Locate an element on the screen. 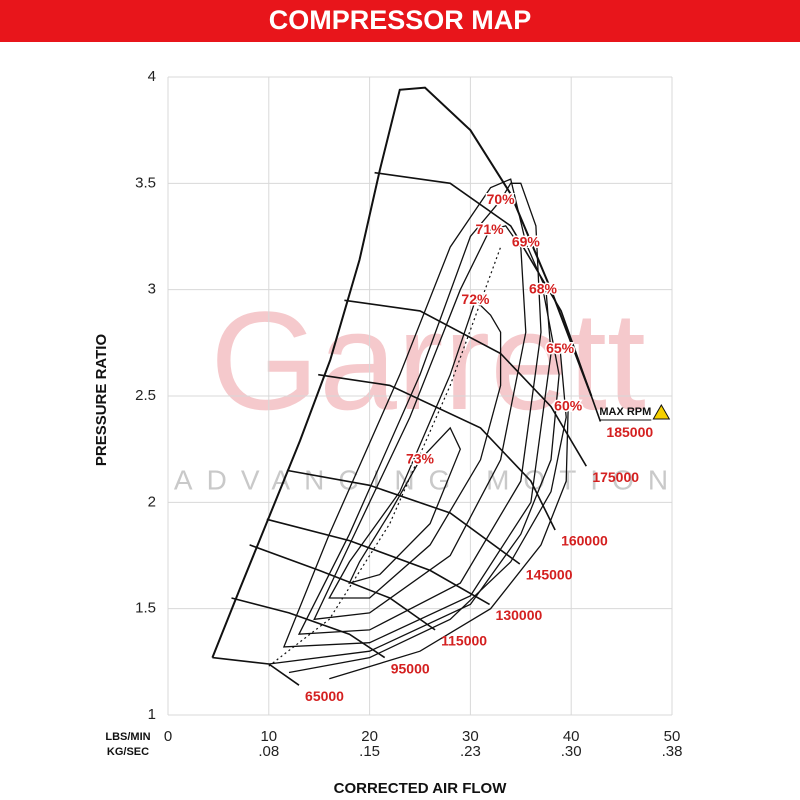  x-tick-label: 0 is located at coordinates (168, 736).